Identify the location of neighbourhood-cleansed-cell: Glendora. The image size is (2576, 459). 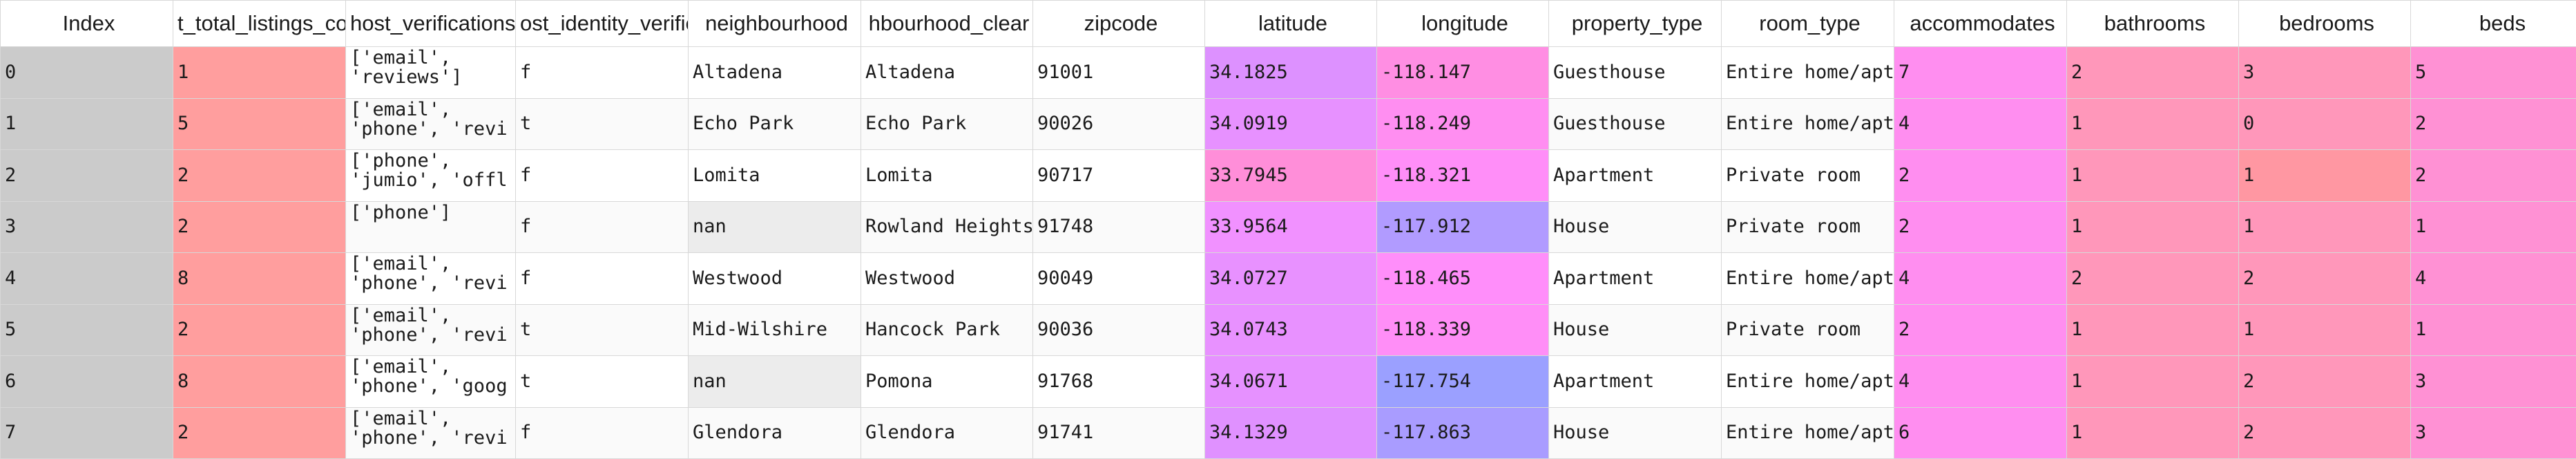
(947, 433).